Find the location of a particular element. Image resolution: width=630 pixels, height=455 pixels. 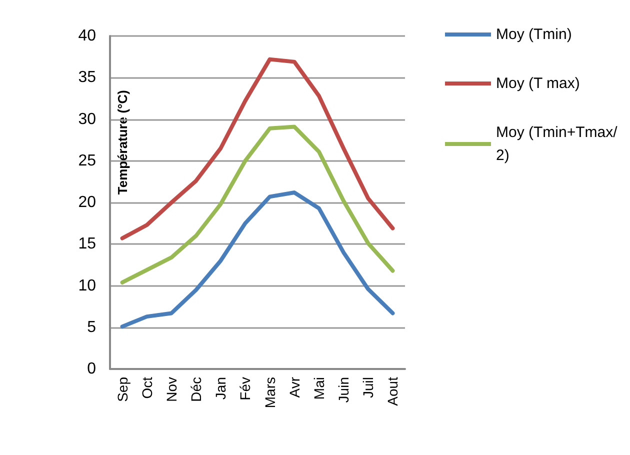

x-tick-label: Fév is located at coordinates (245, 388).